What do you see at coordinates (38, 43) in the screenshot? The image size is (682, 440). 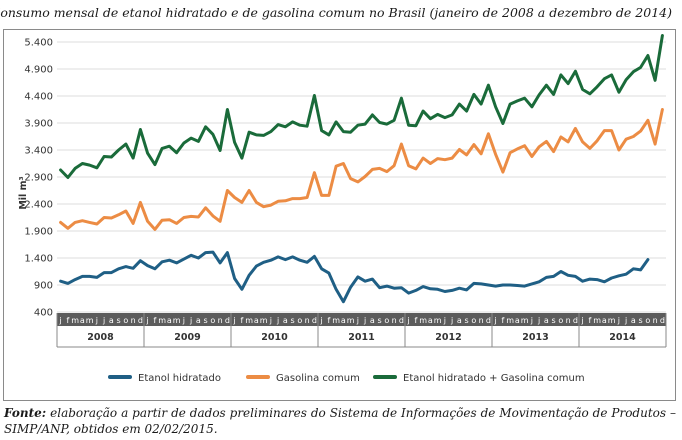 I see `y-tick-label: 5.400` at bounding box center [38, 43].